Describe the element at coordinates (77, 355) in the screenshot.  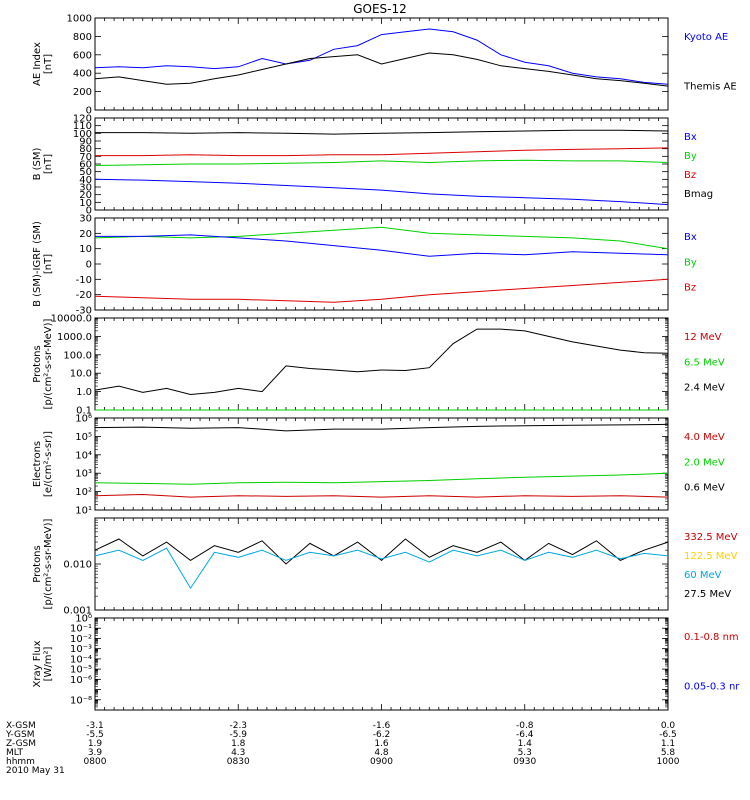
I see `y-tick-label: 100.0` at that location.